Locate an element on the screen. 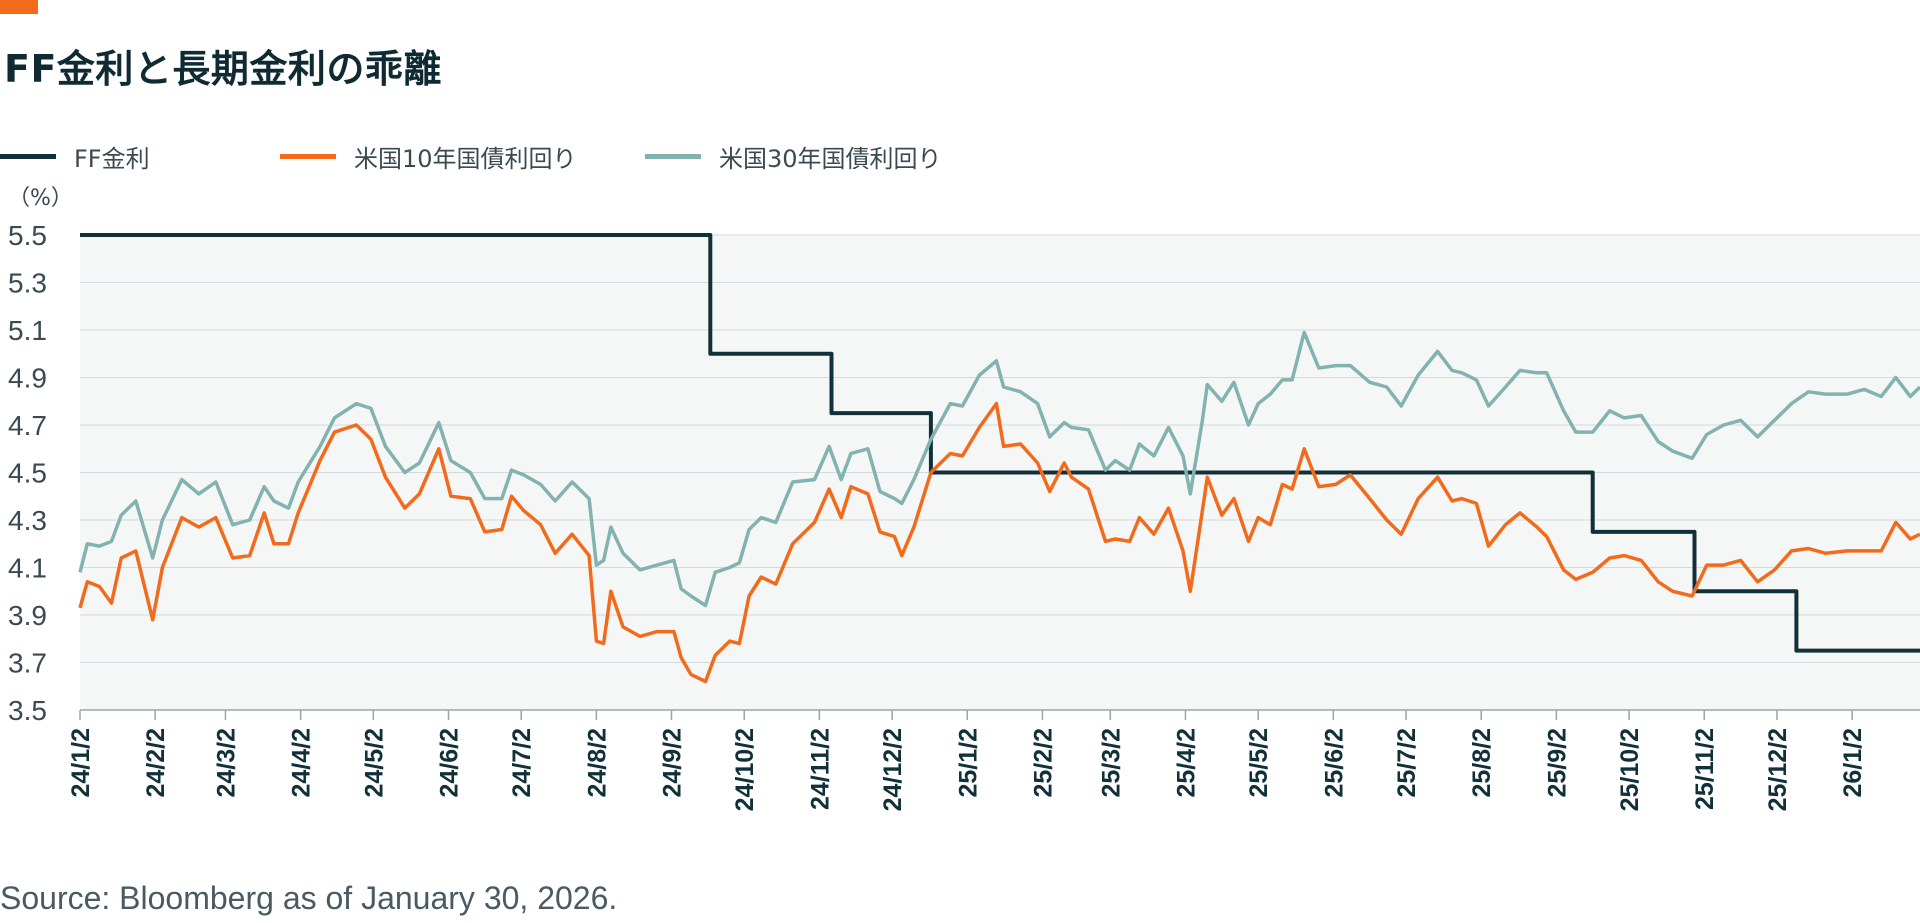 This screenshot has height=923, width=1920. y-tick-label: 4.5 is located at coordinates (27, 473).